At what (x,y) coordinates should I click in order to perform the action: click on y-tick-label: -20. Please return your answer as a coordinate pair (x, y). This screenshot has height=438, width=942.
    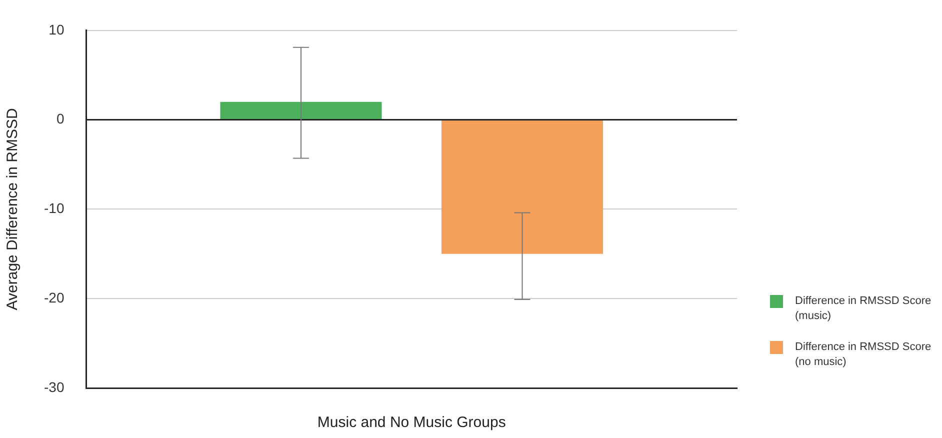
    Looking at the image, I should click on (54, 297).